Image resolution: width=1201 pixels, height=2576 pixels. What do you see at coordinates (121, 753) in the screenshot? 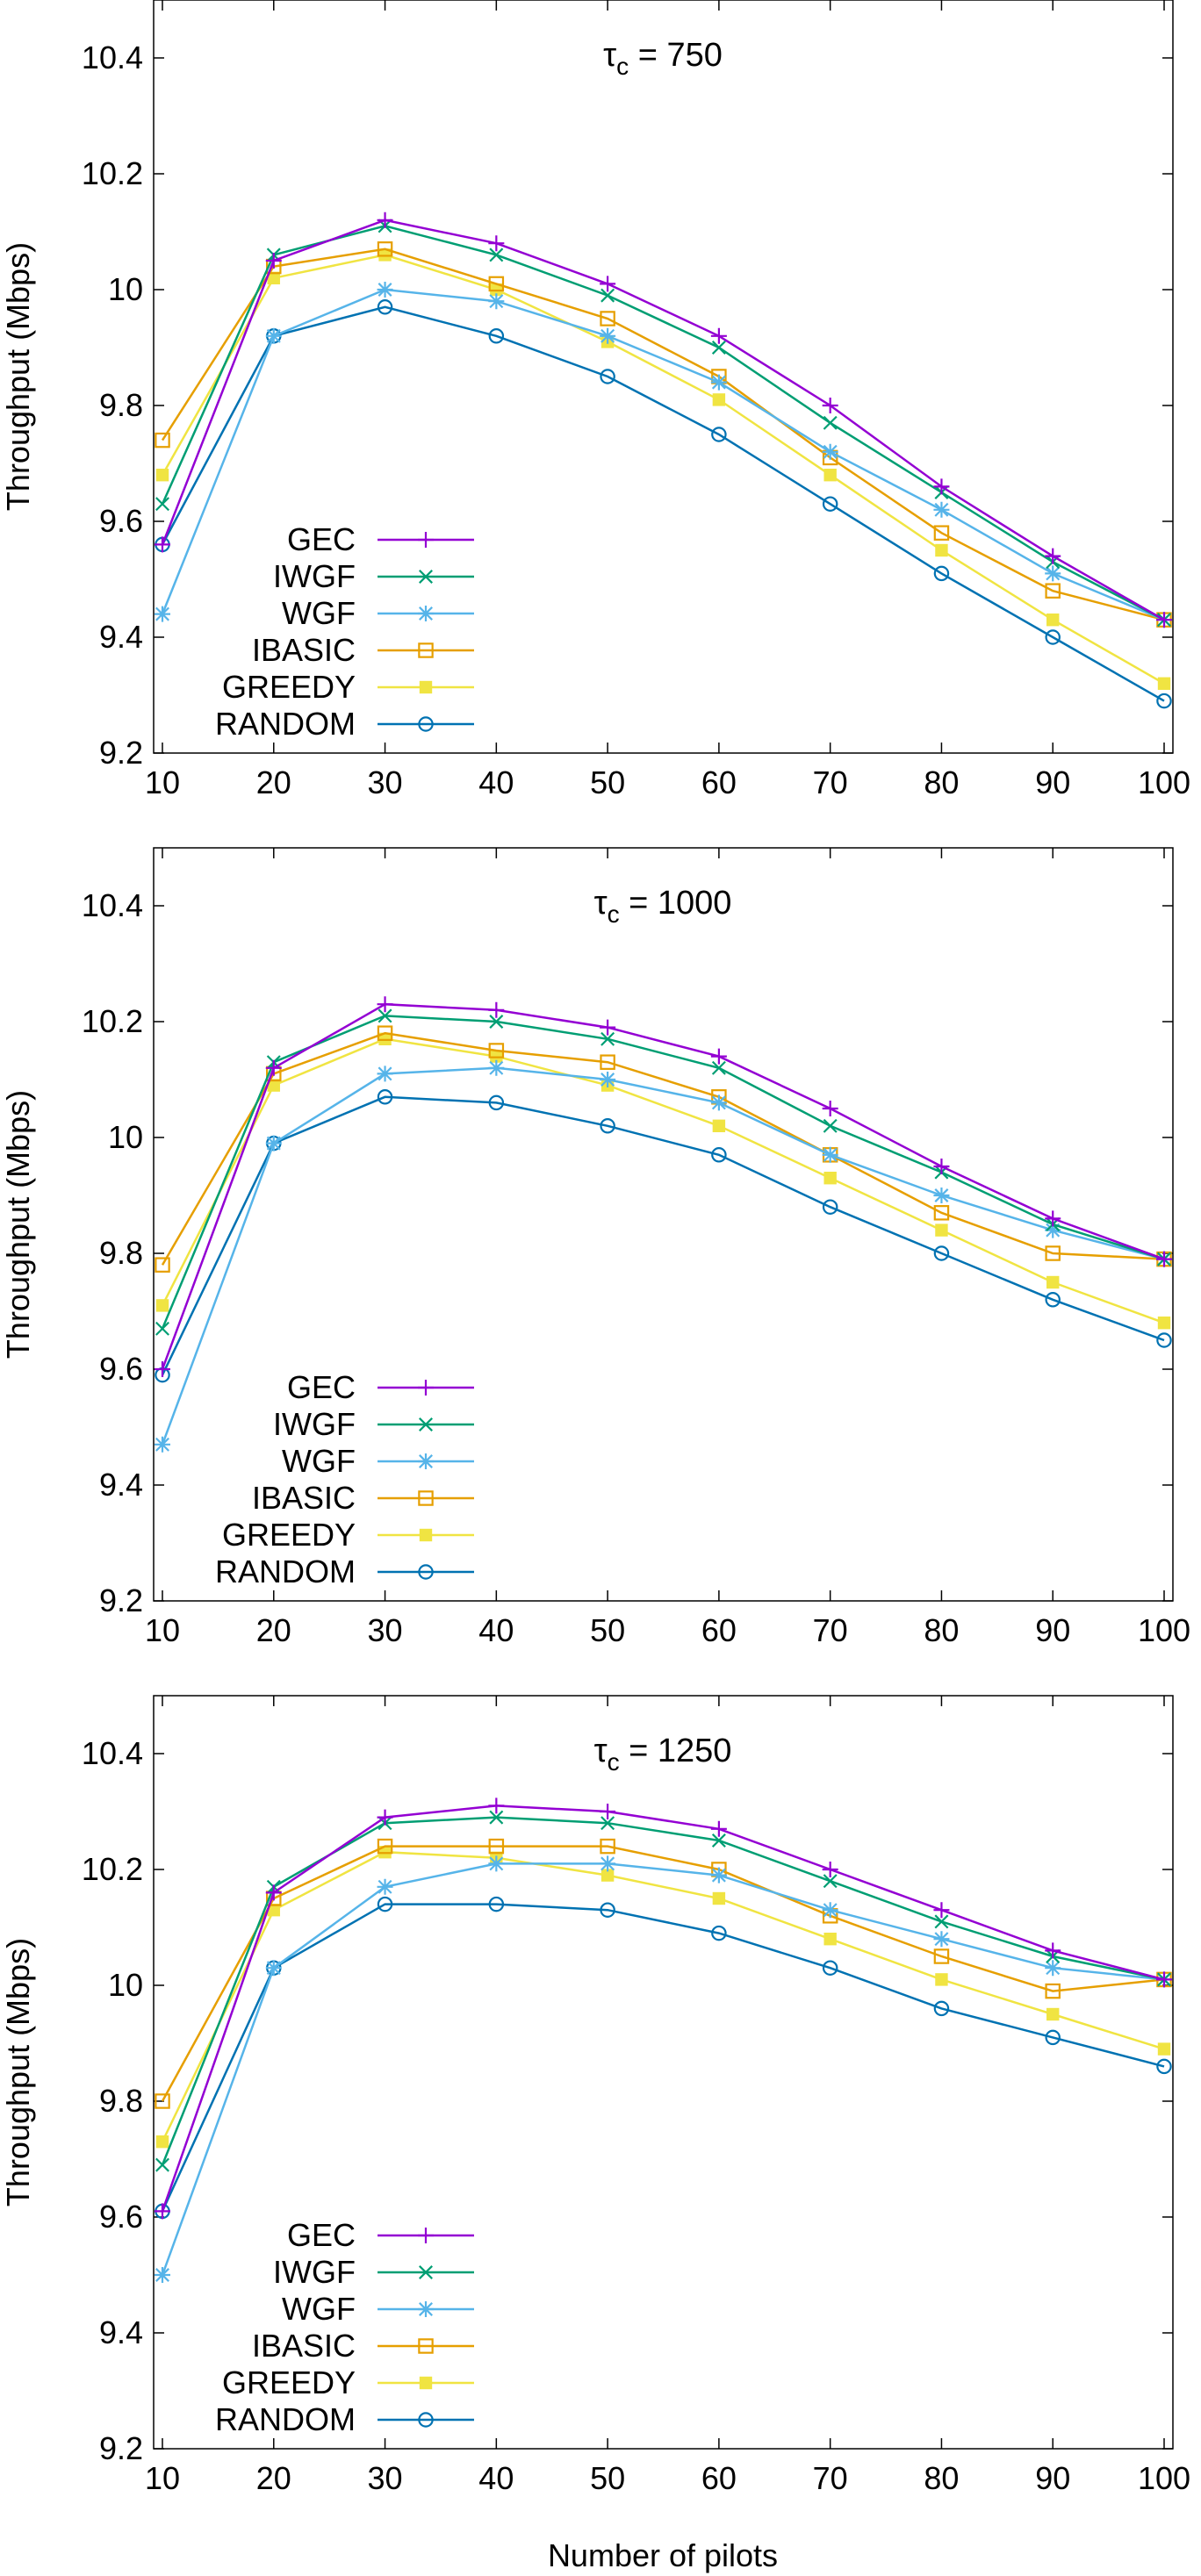
I see `y-tick-label: 9.2` at bounding box center [121, 753].